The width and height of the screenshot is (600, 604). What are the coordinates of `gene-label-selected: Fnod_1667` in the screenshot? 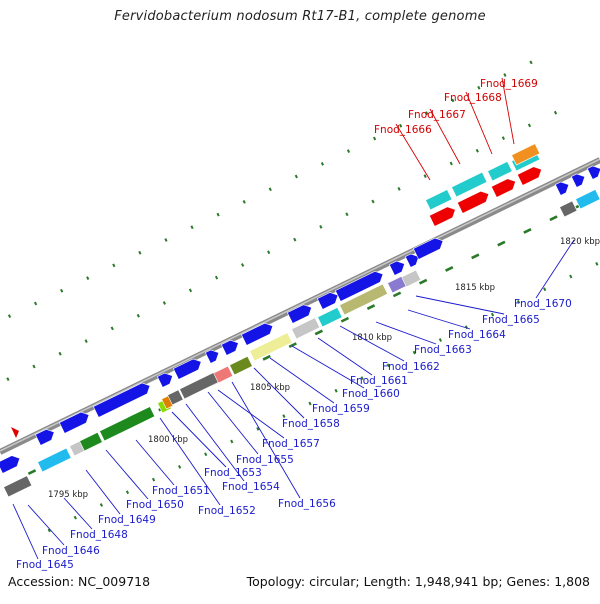 It's located at (437, 115).